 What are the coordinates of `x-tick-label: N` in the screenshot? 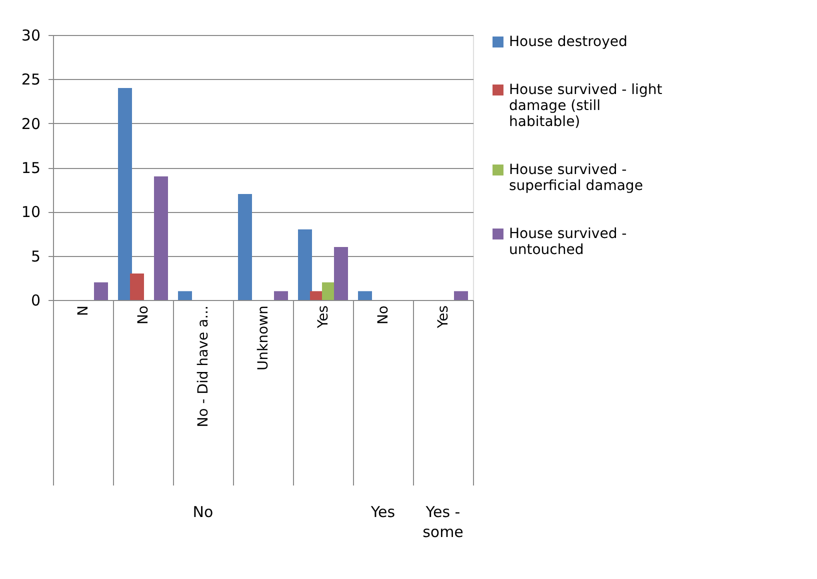 It's located at (84, 311).